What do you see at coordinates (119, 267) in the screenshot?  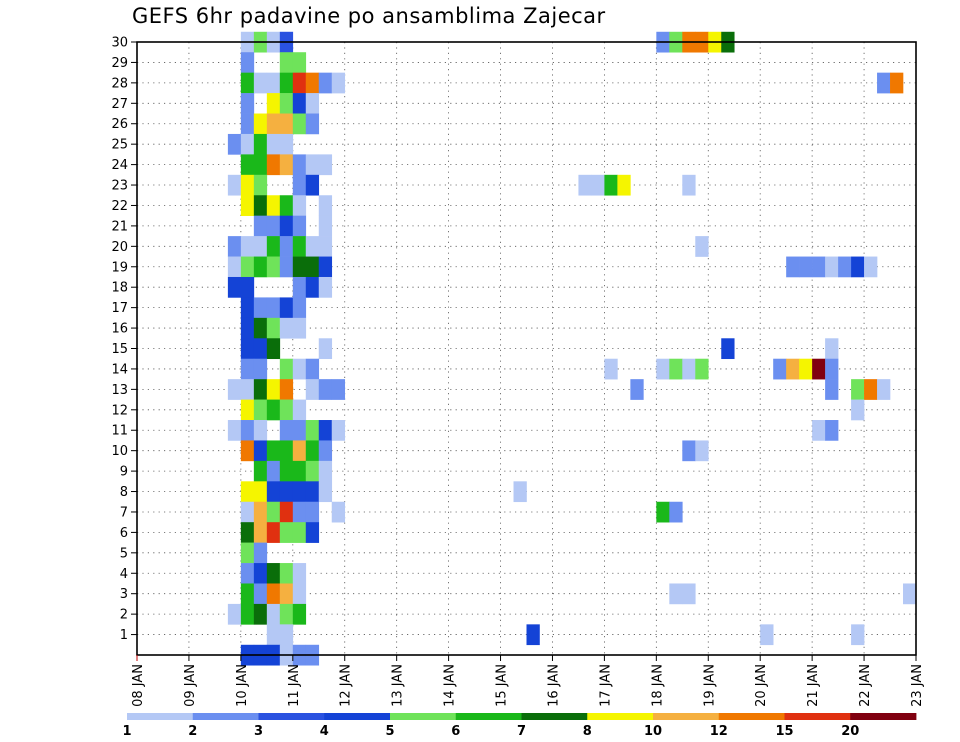 I see `y-tick-label: 19` at bounding box center [119, 267].